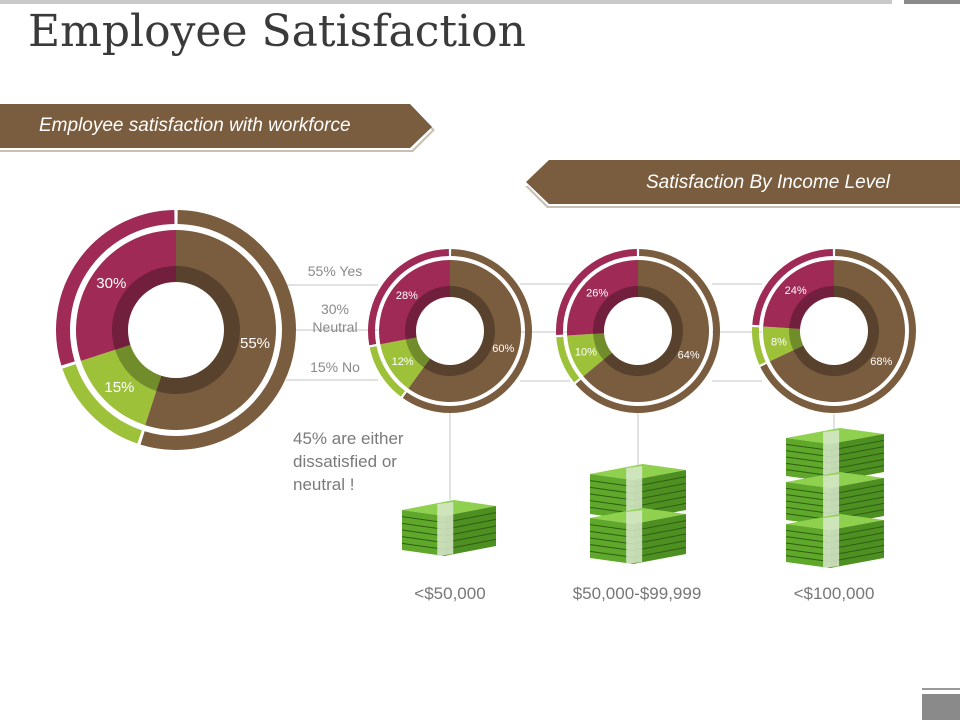 The width and height of the screenshot is (960, 720). What do you see at coordinates (111, 283) in the screenshot?
I see `donut-1-label-neutral: 30%` at bounding box center [111, 283].